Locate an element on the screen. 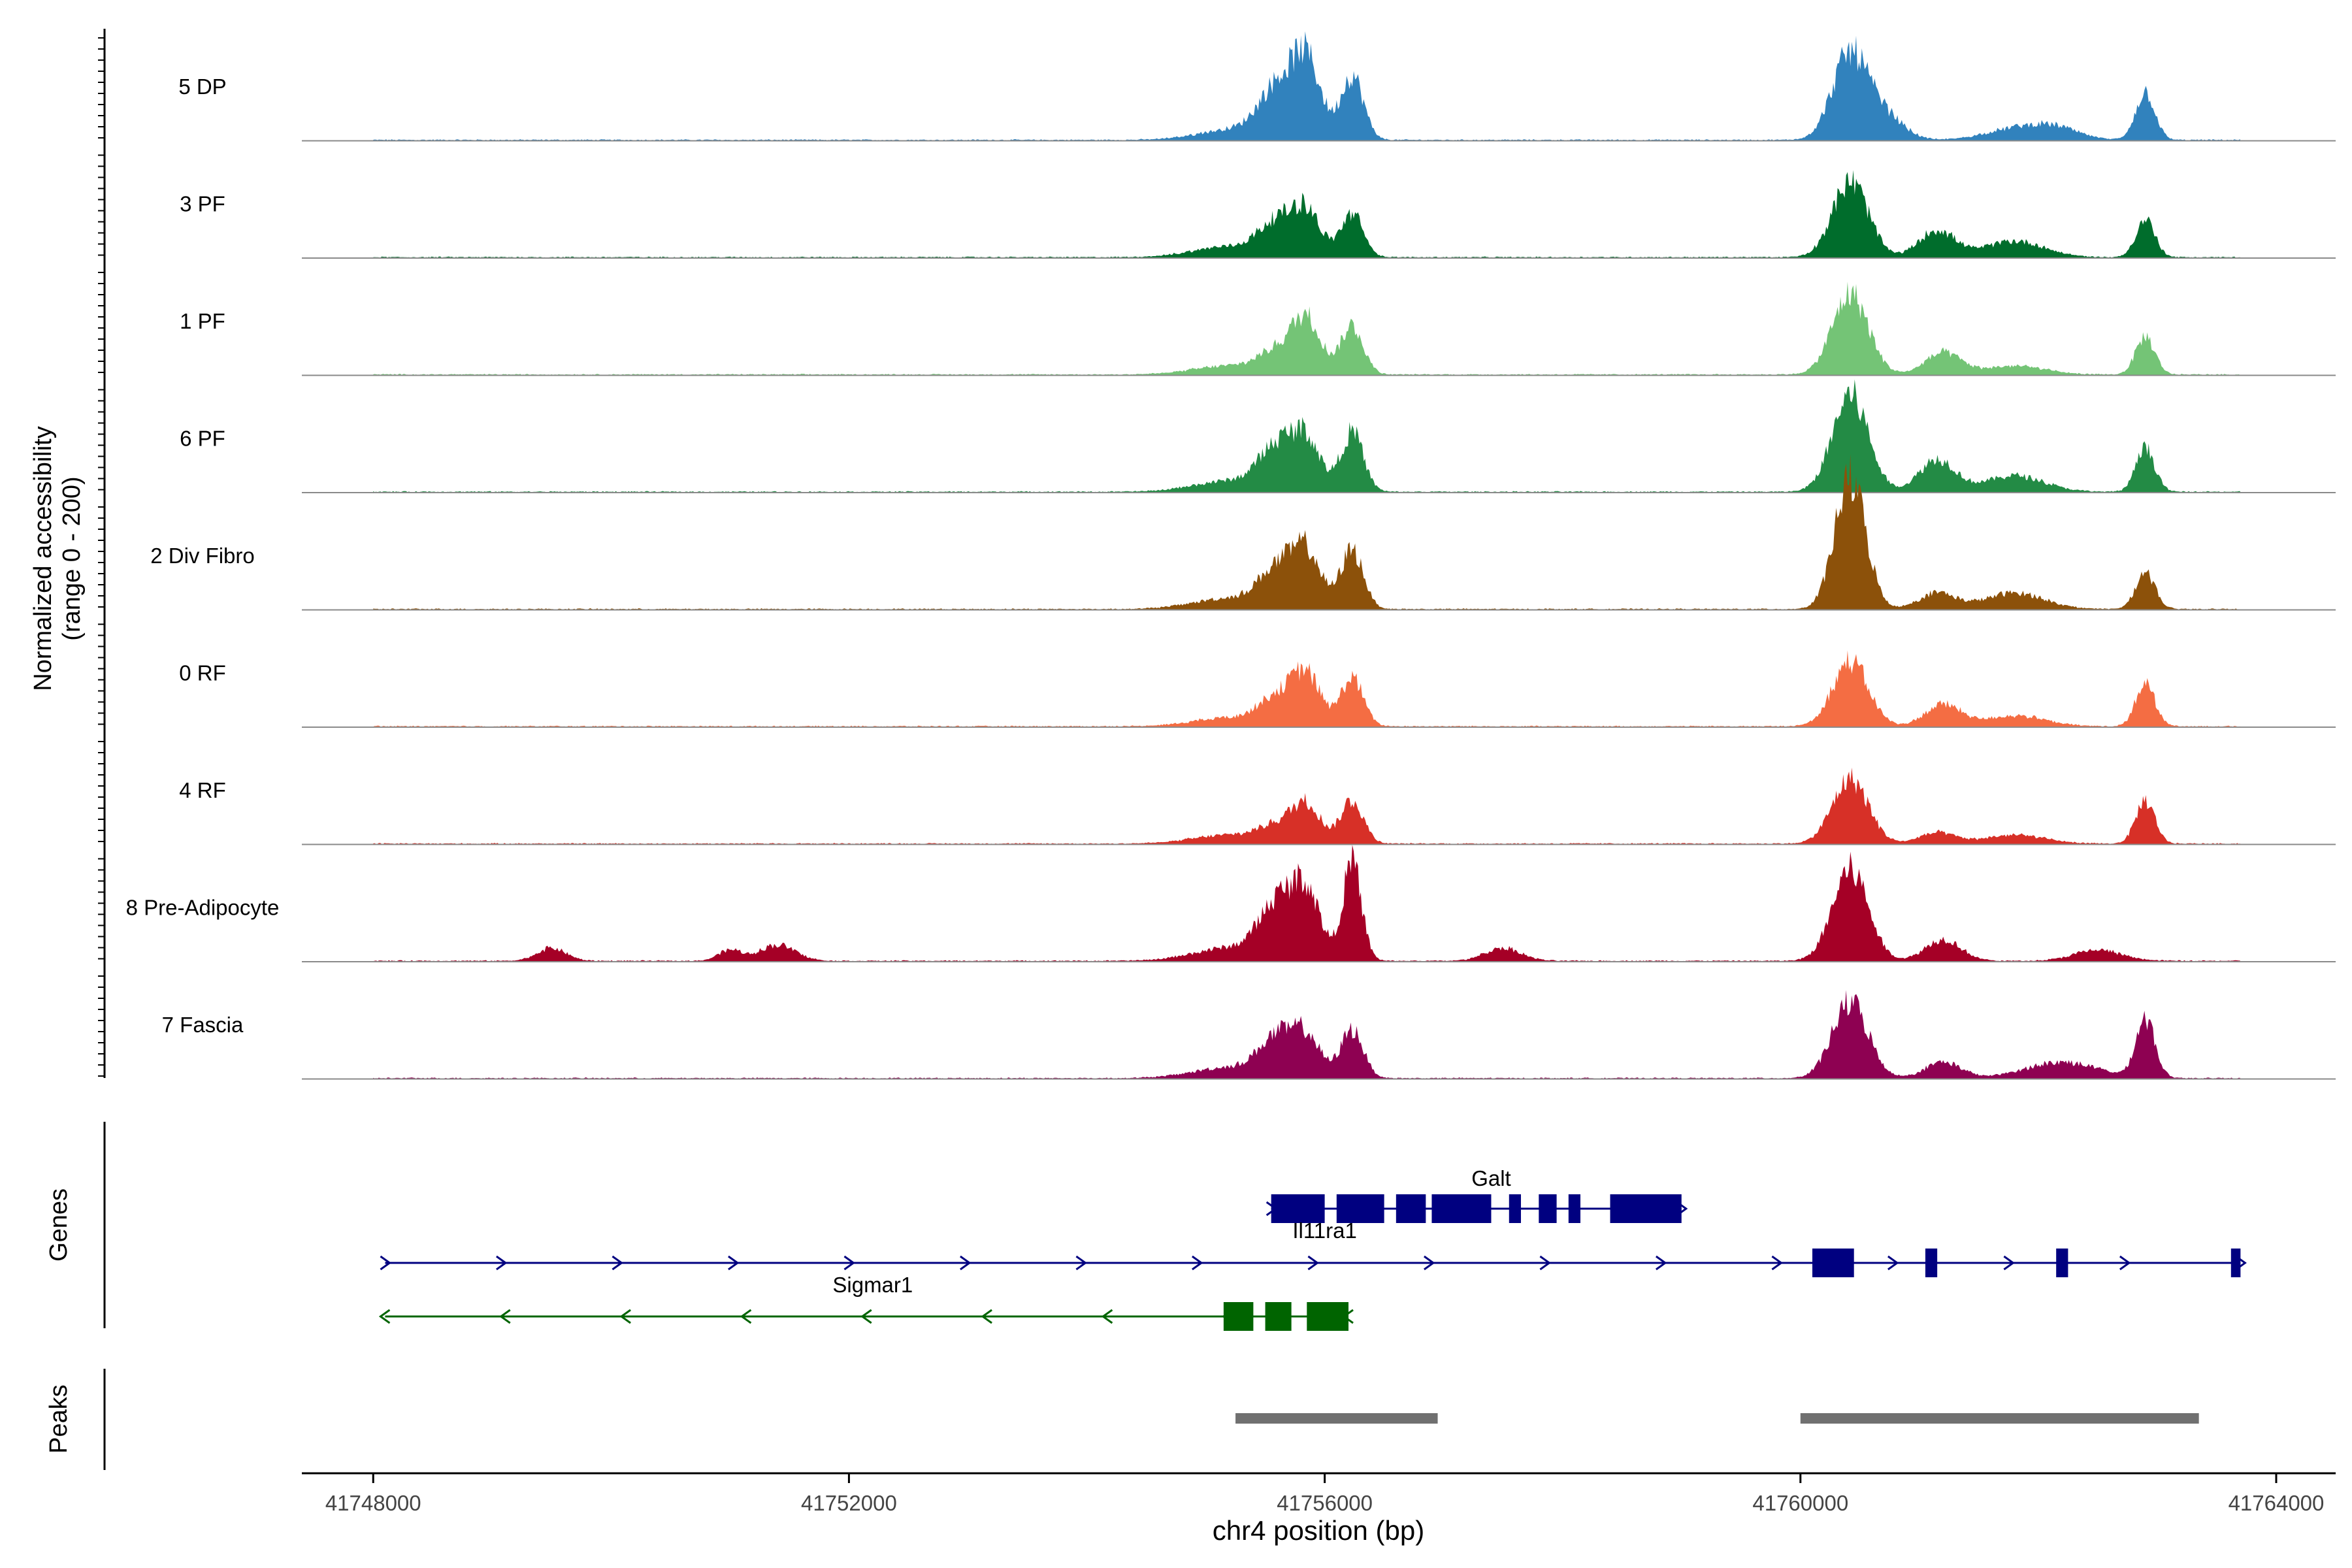 This screenshot has width=2352, height=1568. track-label: 5 DP is located at coordinates (202, 86).